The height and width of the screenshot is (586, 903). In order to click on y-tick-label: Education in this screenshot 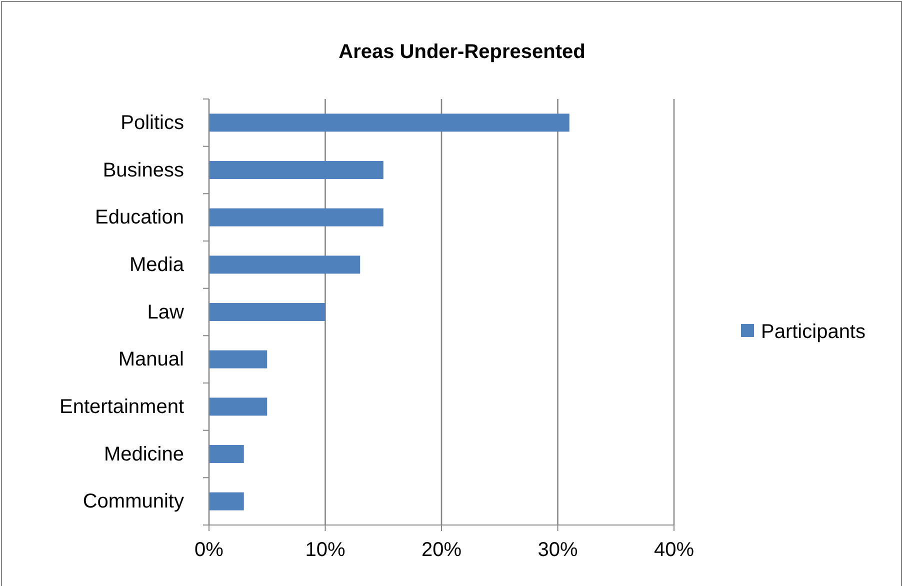, I will do `click(139, 217)`.